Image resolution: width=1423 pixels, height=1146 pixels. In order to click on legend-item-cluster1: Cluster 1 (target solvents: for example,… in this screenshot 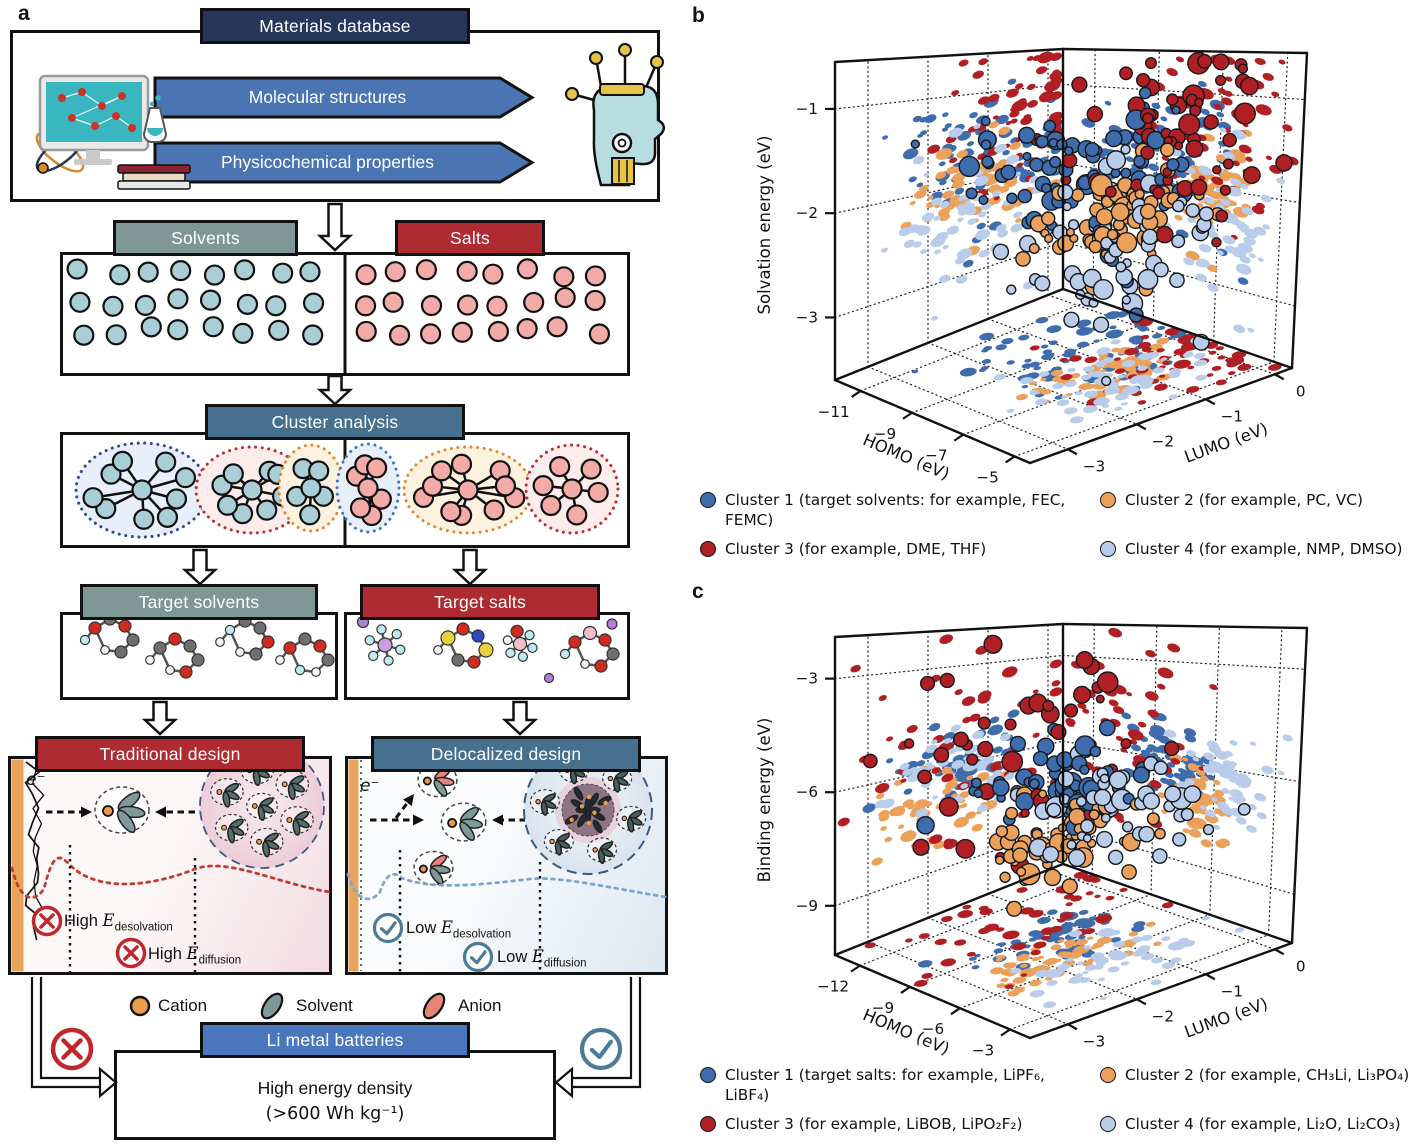, I will do `click(894, 510)`.